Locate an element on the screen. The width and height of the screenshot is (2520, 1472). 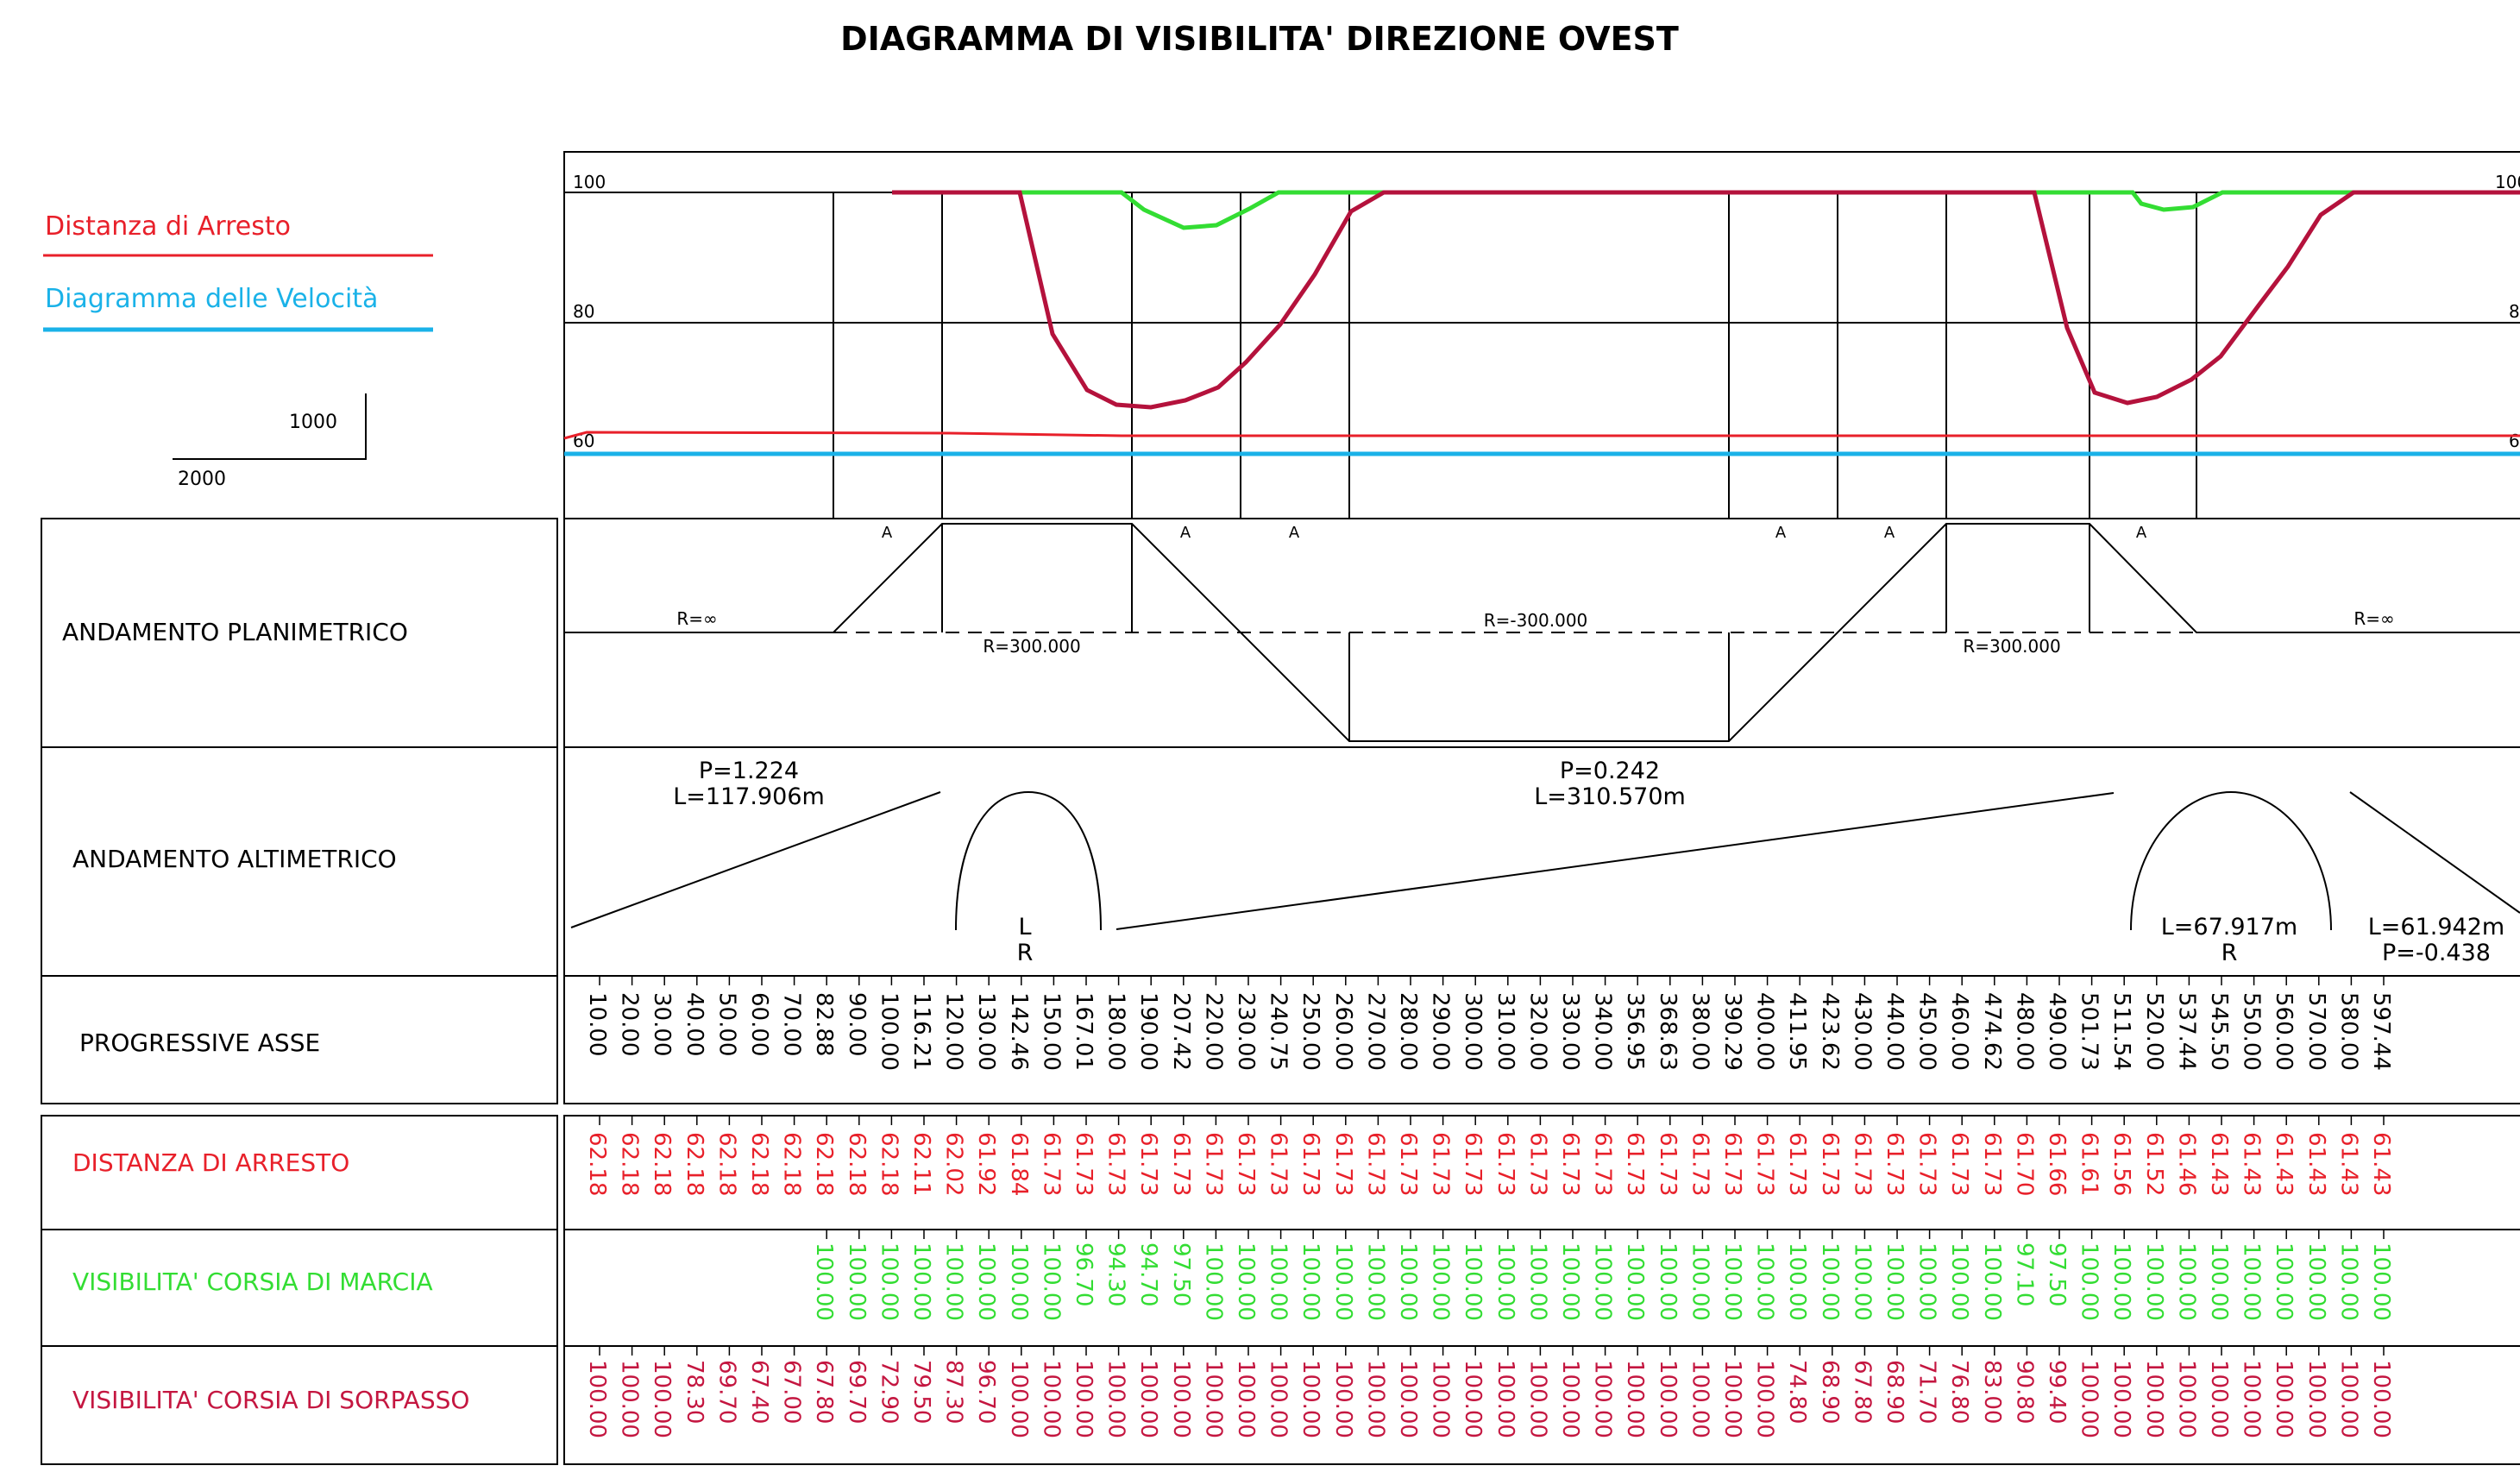
station-label: 180.00 is located at coordinates (1116, 1031).